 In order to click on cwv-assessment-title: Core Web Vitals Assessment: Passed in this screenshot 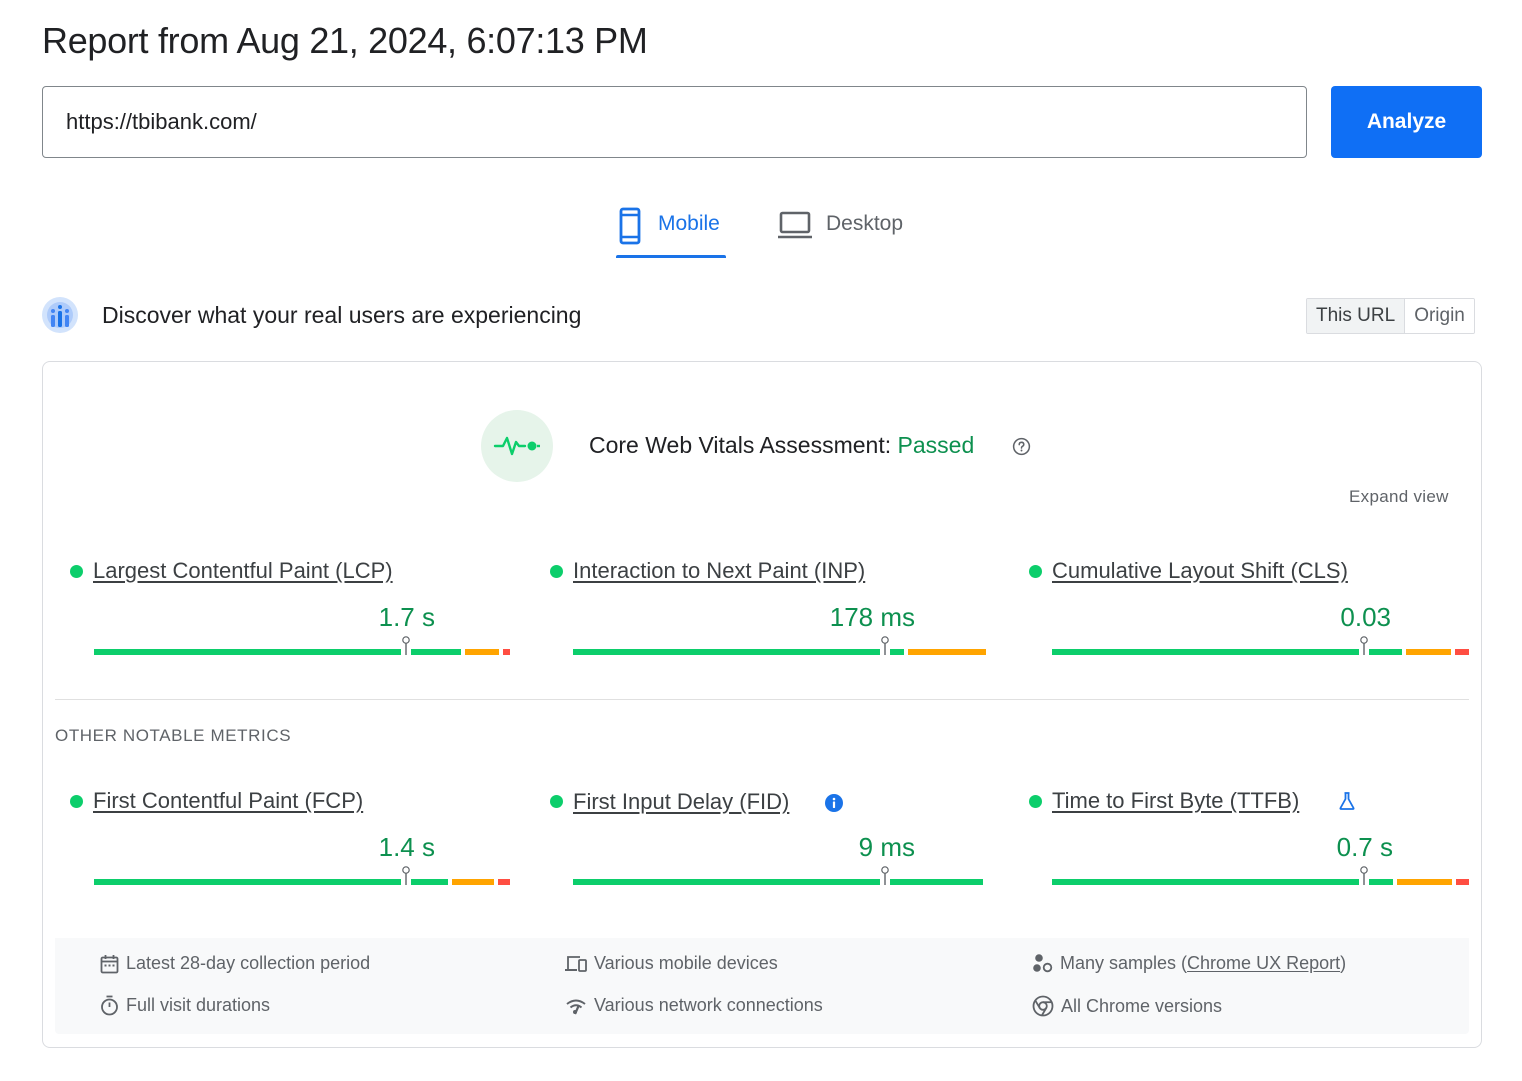, I will do `click(781, 445)`.